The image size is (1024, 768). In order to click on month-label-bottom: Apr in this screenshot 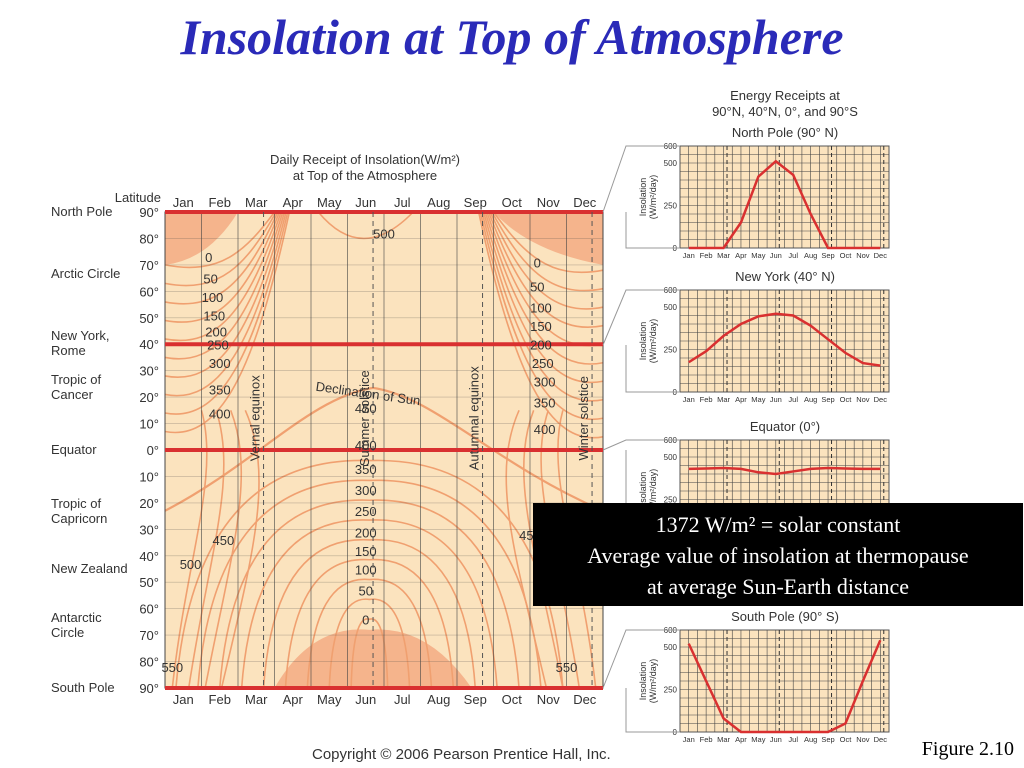, I will do `click(293, 699)`.